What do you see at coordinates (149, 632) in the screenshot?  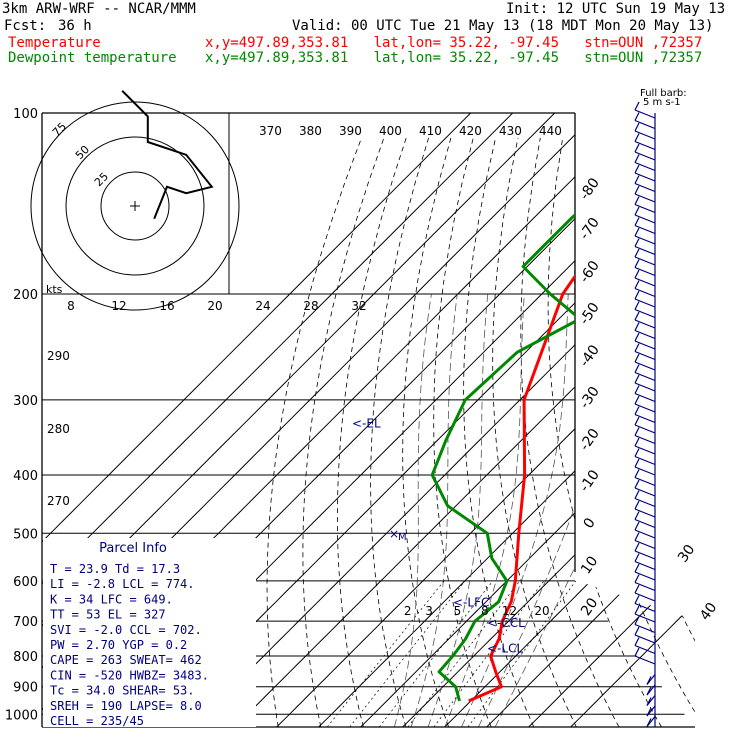 I see `parcel-info-box` at bounding box center [149, 632].